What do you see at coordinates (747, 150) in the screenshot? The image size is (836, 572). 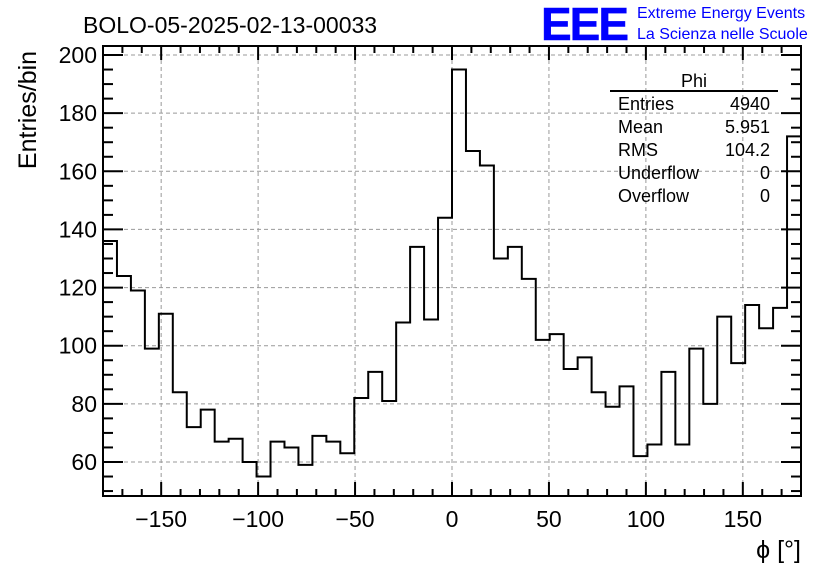 I see `stats-value: 104.2` at bounding box center [747, 150].